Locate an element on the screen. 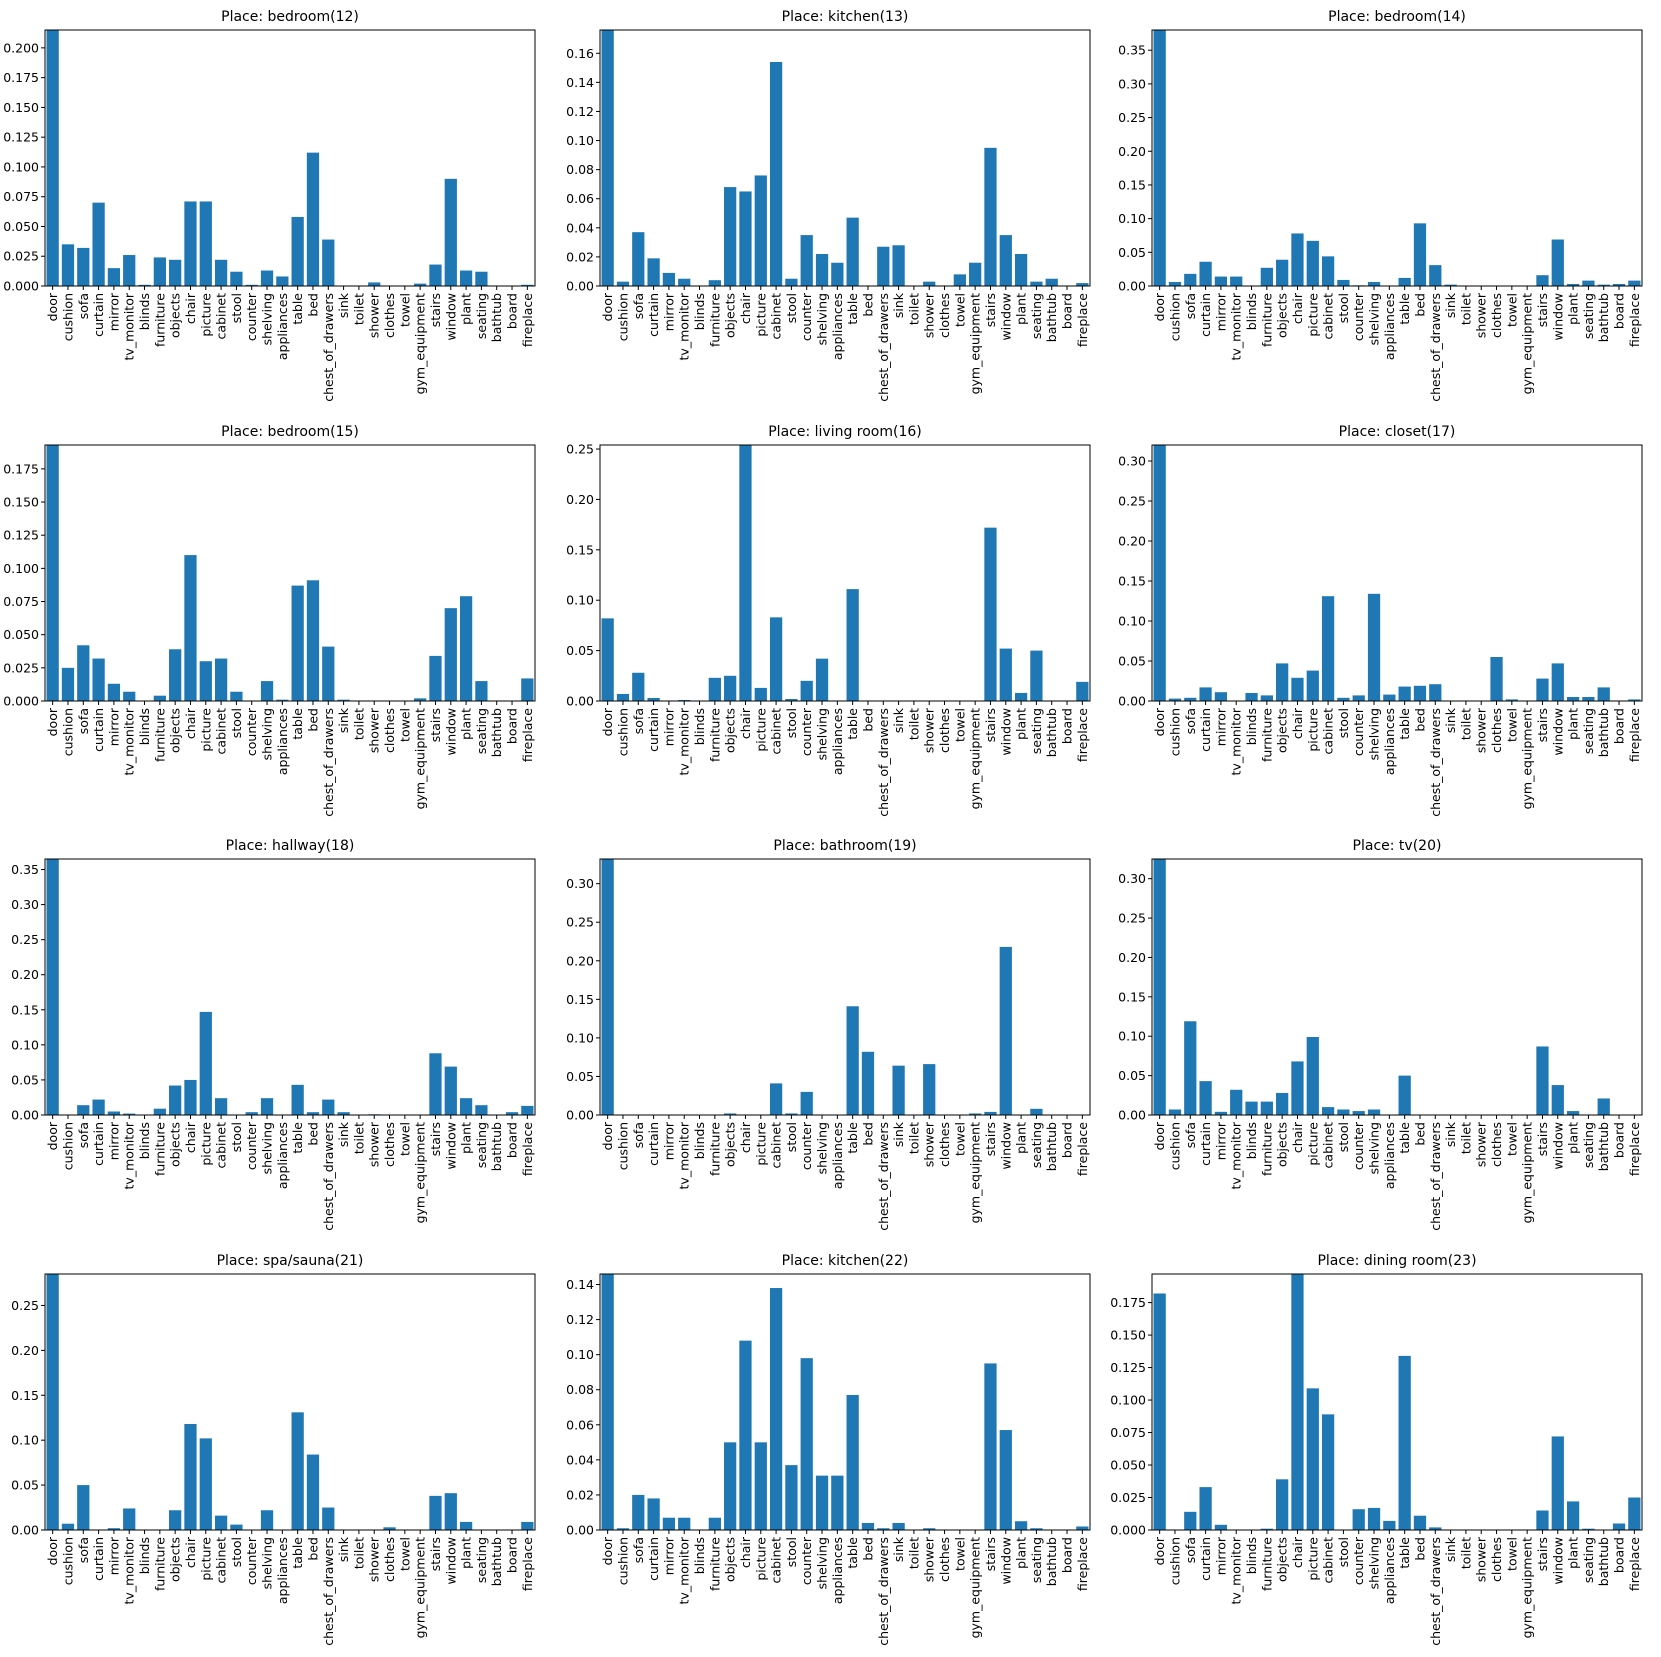 The width and height of the screenshot is (1661, 1657). x-tick-label: sofa is located at coordinates (1190, 306).